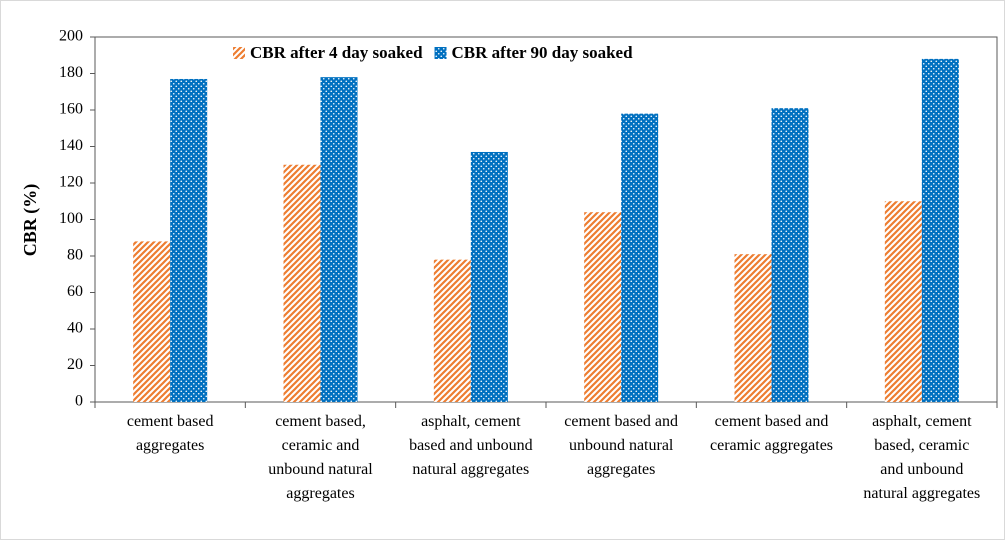 This screenshot has width=1005, height=540. Describe the element at coordinates (71, 36) in the screenshot. I see `y-tick-label: 200` at that location.